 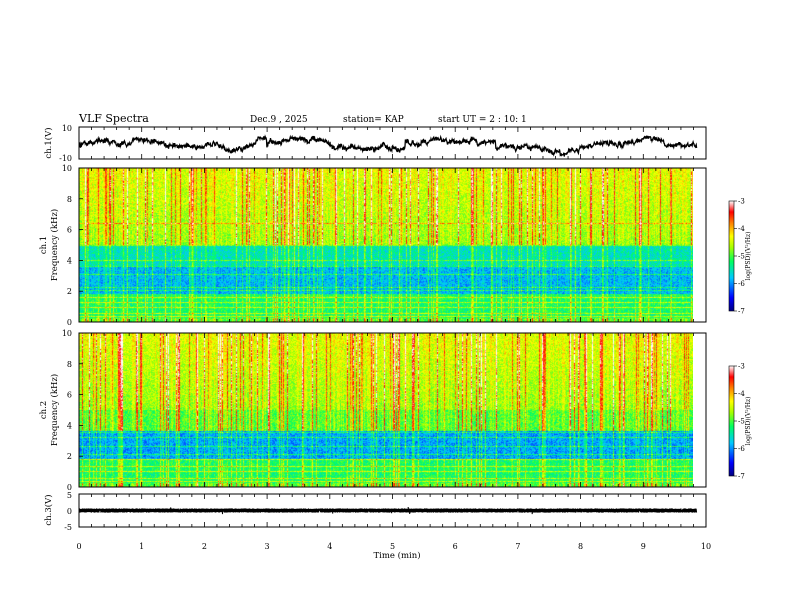 I want to click on ch3-ytick-middle: 0, so click(x=69, y=511).